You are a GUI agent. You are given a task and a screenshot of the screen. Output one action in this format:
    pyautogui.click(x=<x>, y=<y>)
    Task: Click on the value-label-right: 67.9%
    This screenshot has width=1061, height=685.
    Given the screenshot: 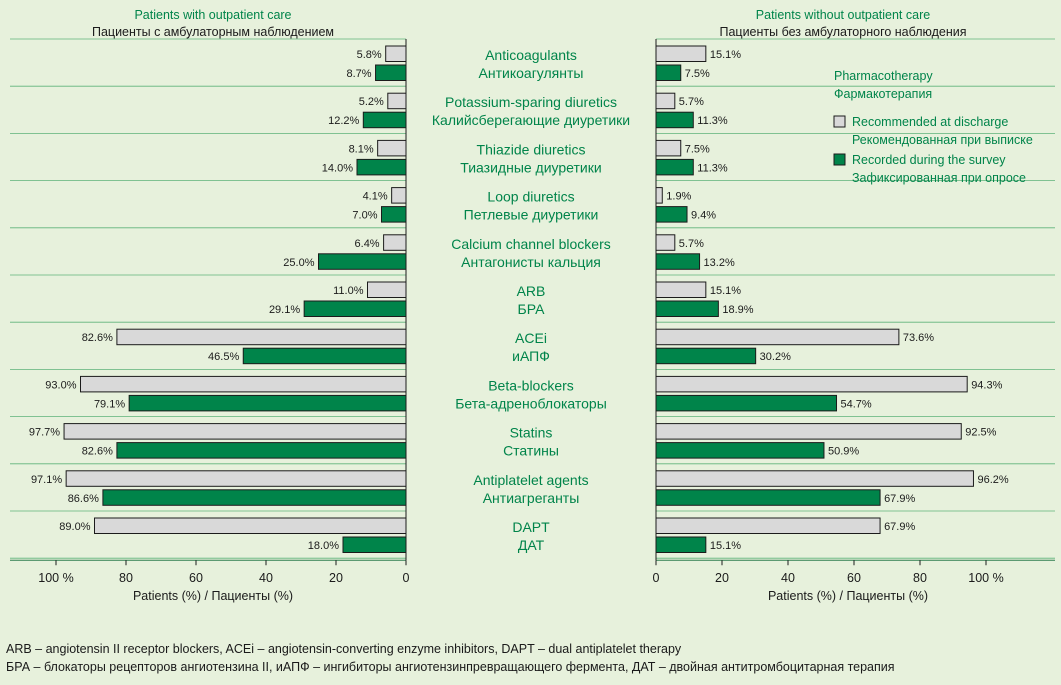 What is the action you would take?
    pyautogui.click(x=899, y=499)
    